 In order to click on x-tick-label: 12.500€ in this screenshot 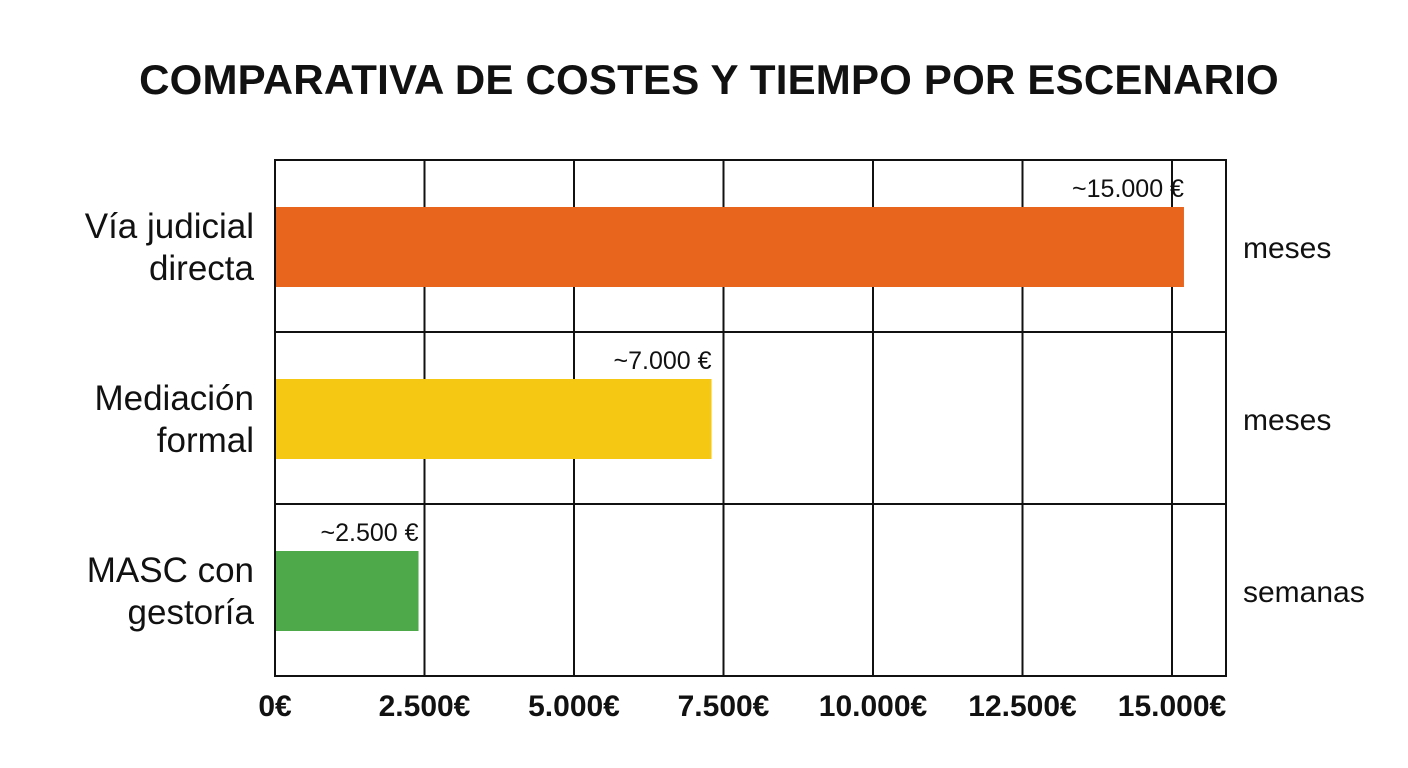, I will do `click(1022, 706)`.